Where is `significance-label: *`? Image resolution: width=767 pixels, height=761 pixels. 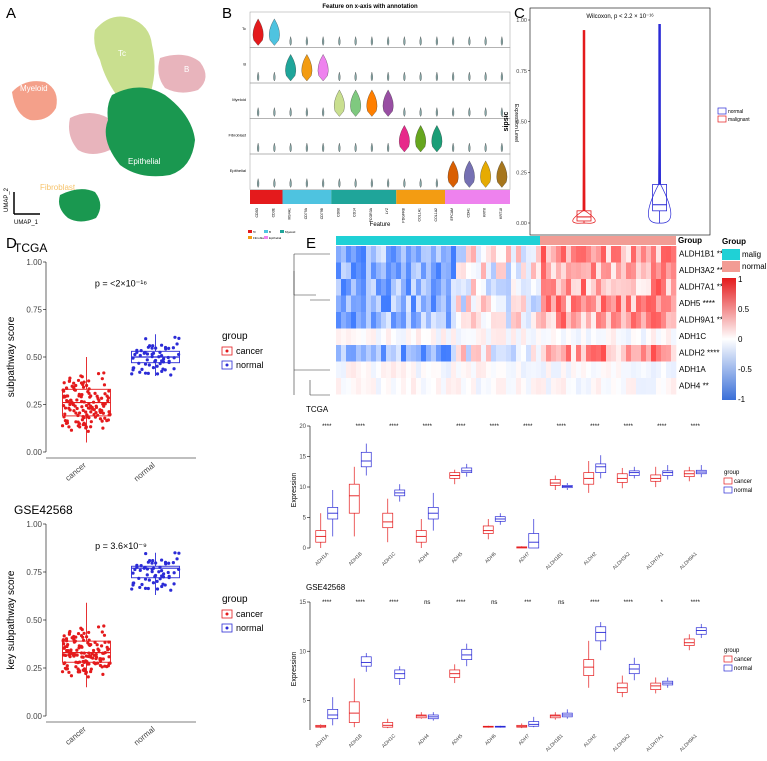
significance-label: * is located at coordinates (662, 603).